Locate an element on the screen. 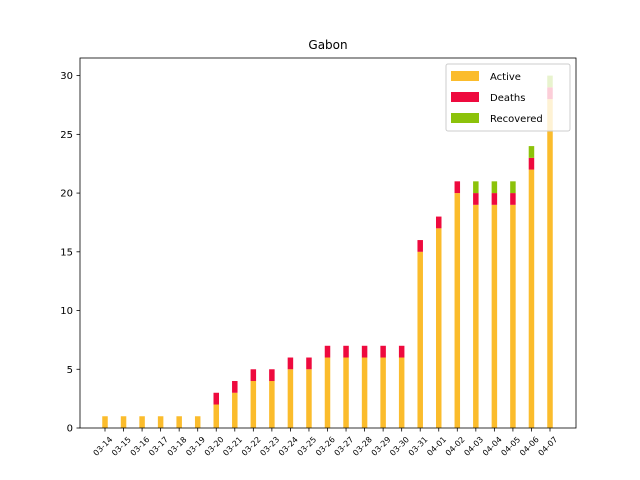 This screenshot has width=640, height=480. y-tick-label: 20 is located at coordinates (66, 194).